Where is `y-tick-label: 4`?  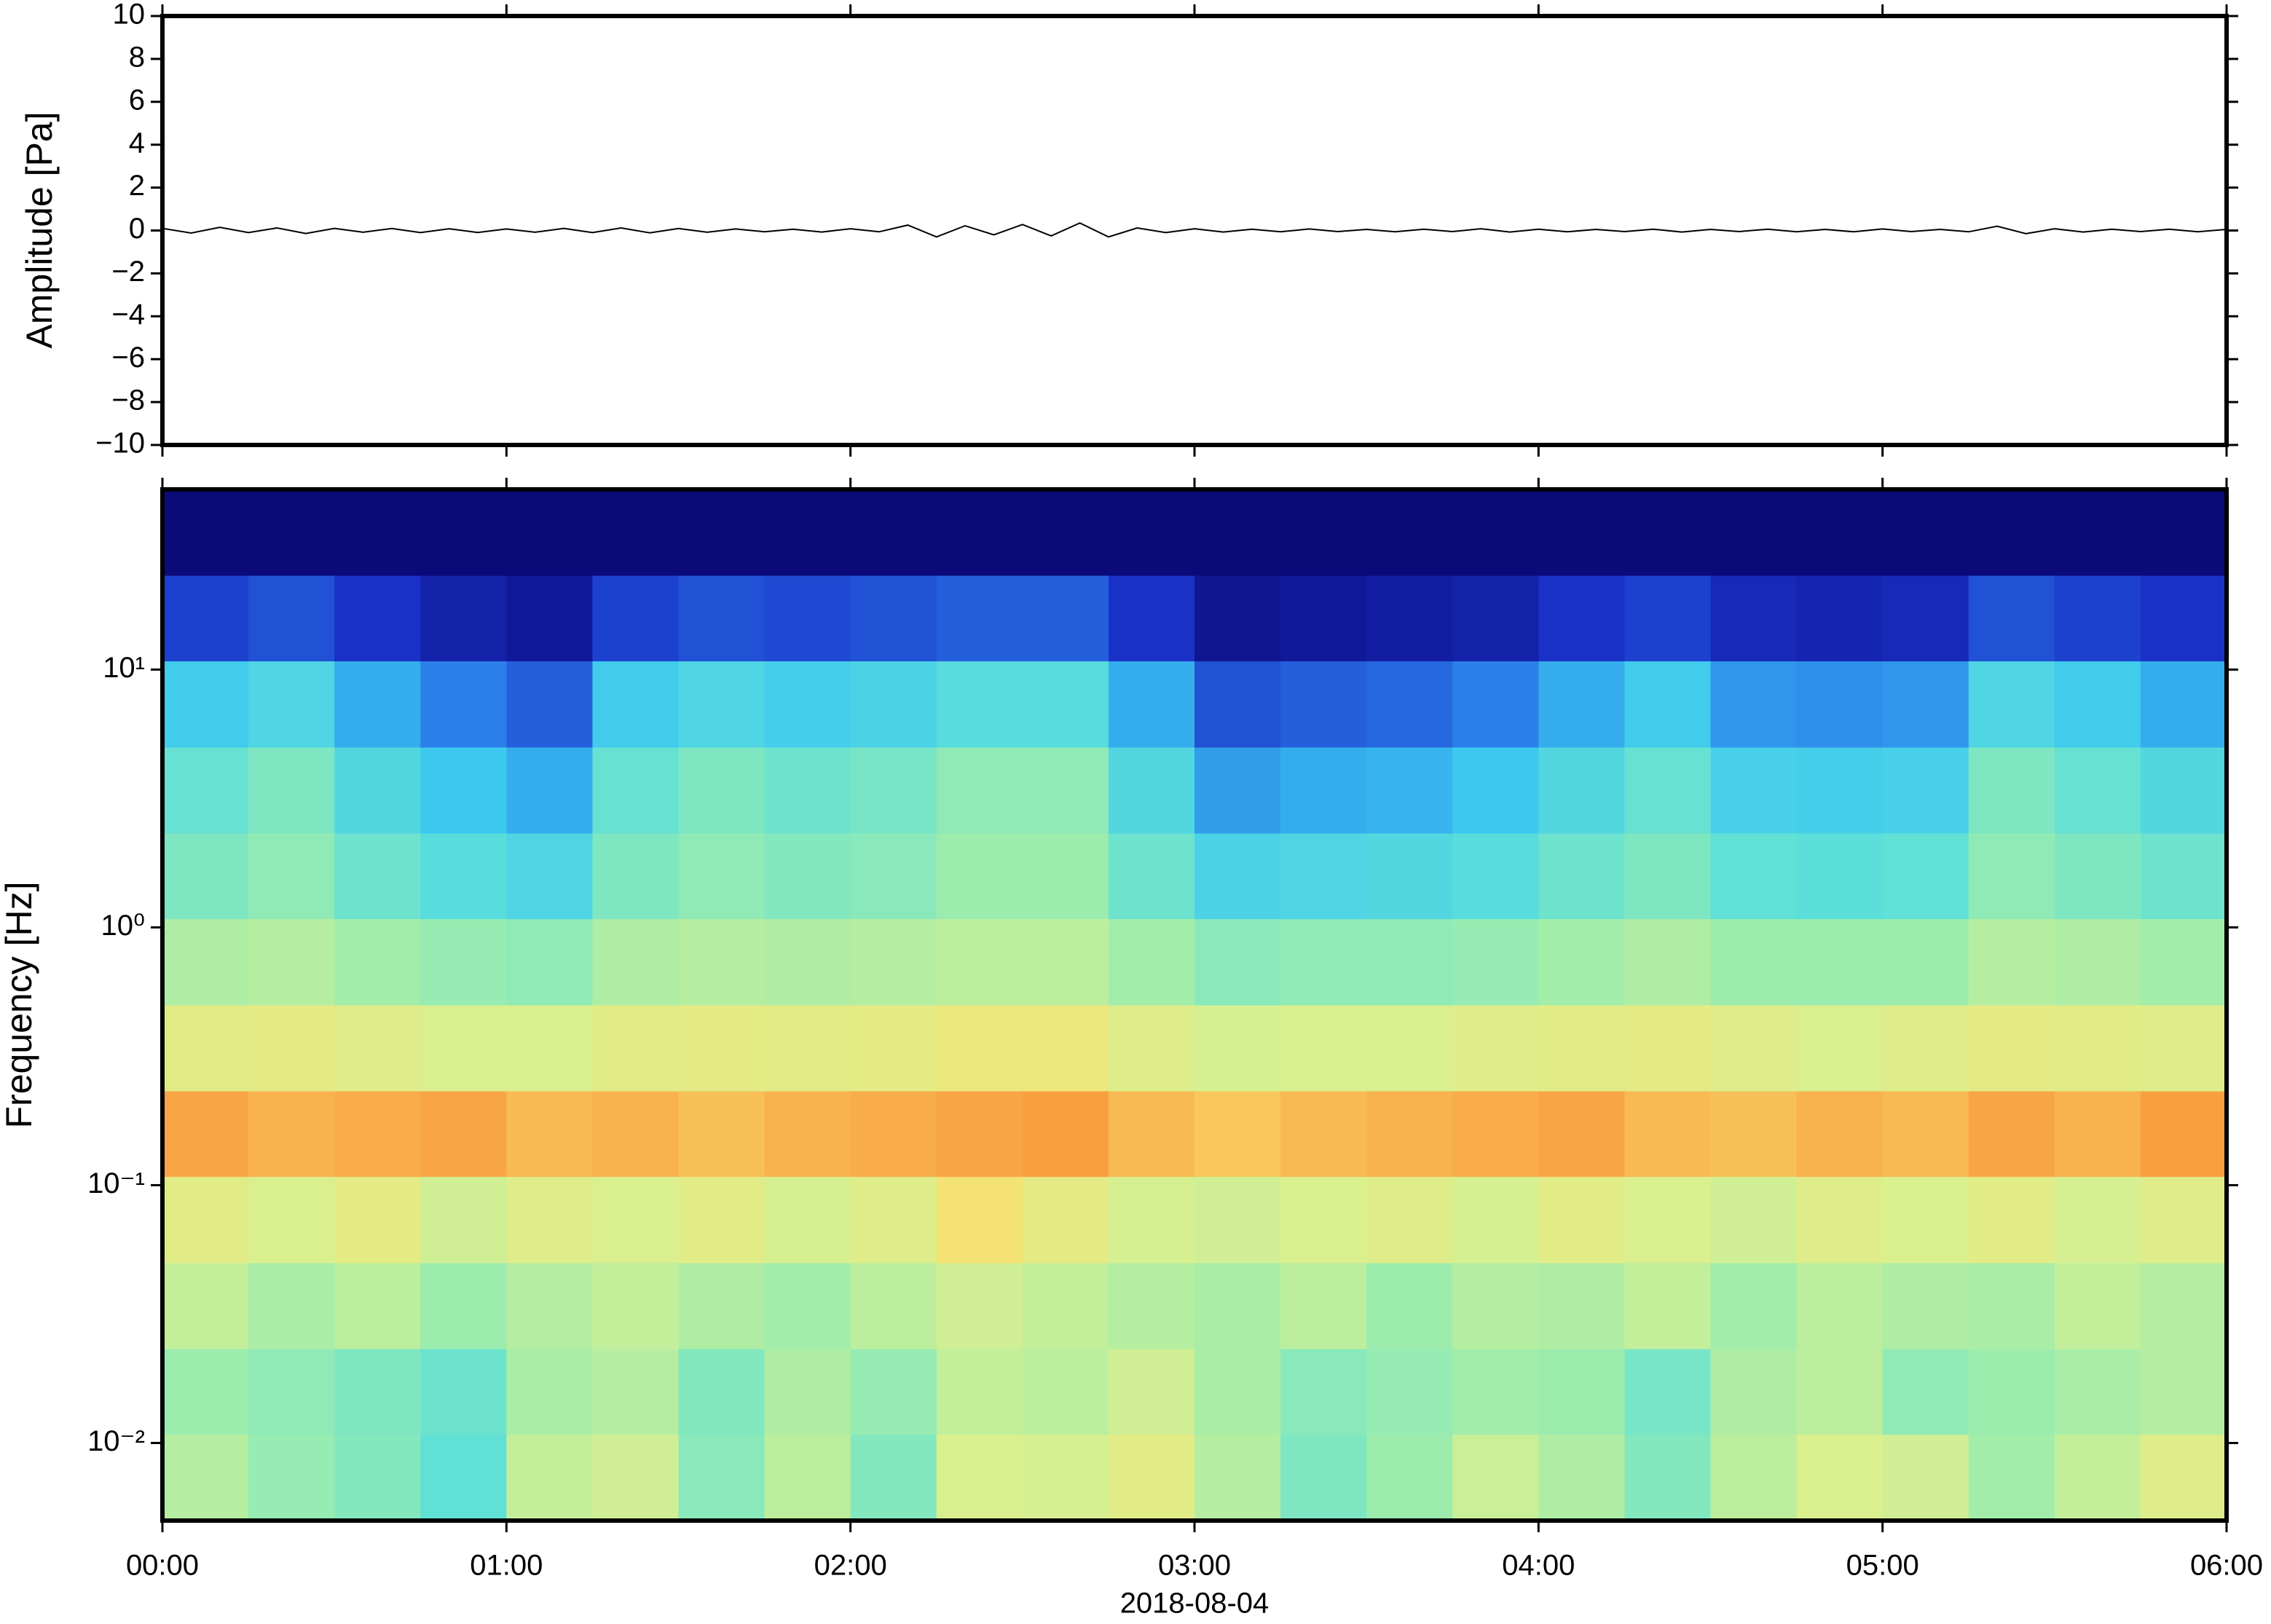 y-tick-label: 4 is located at coordinates (137, 143).